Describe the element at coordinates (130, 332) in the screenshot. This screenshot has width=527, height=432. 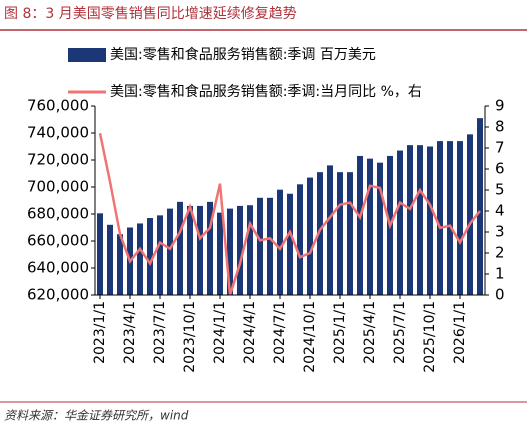
I see `x-tick-label: 2023/4/1` at that location.